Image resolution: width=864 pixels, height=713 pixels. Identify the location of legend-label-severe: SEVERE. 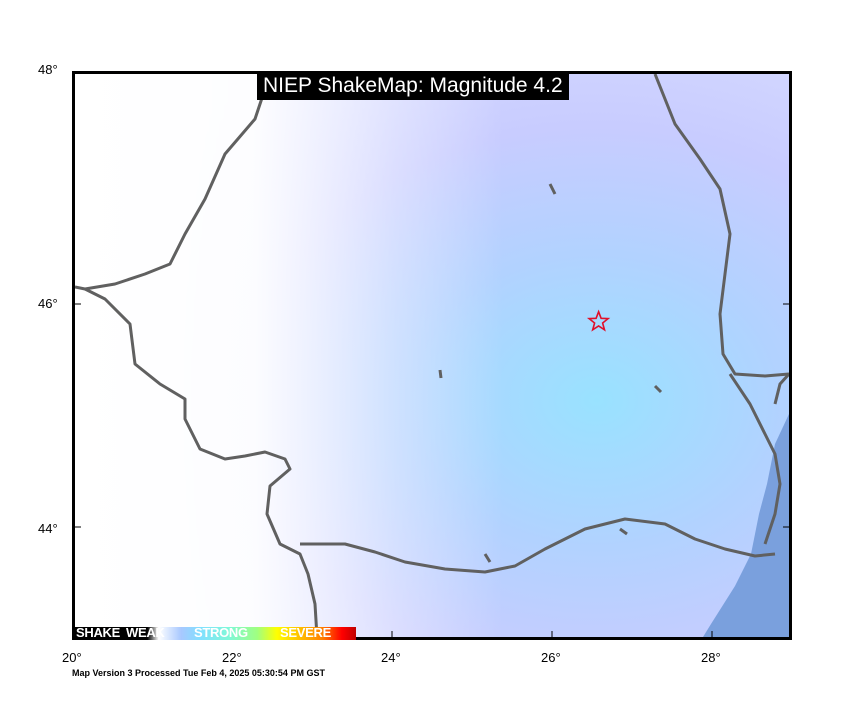
(305, 632).